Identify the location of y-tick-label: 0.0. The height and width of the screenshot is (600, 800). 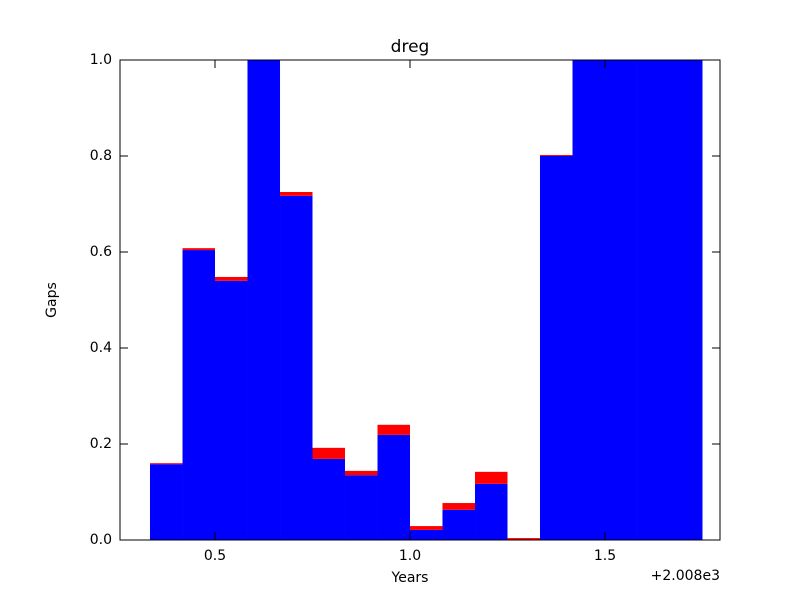
(101, 540).